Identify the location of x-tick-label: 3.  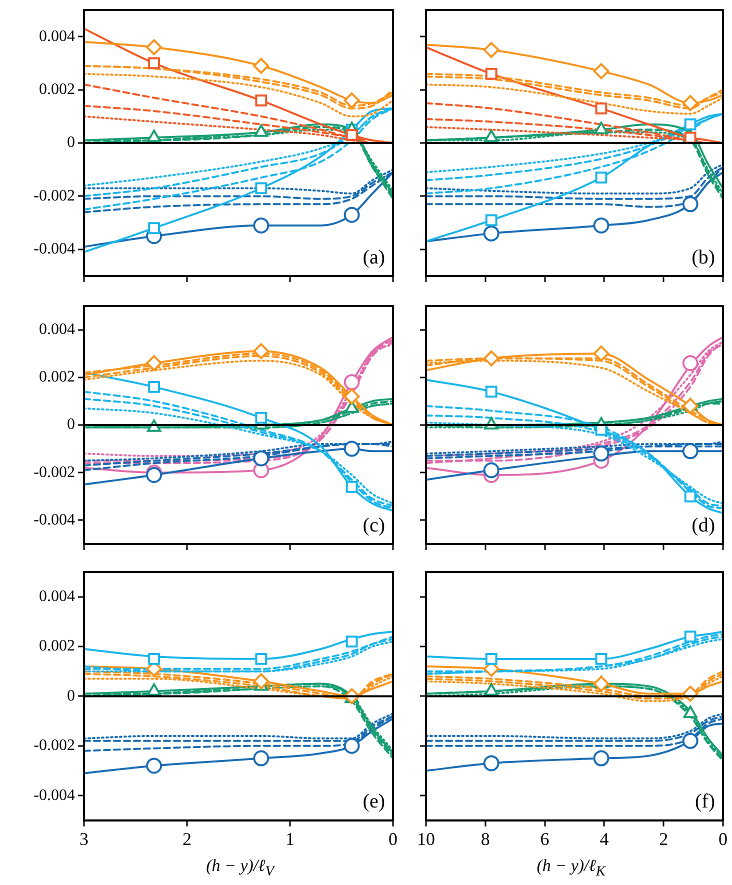
(84, 838).